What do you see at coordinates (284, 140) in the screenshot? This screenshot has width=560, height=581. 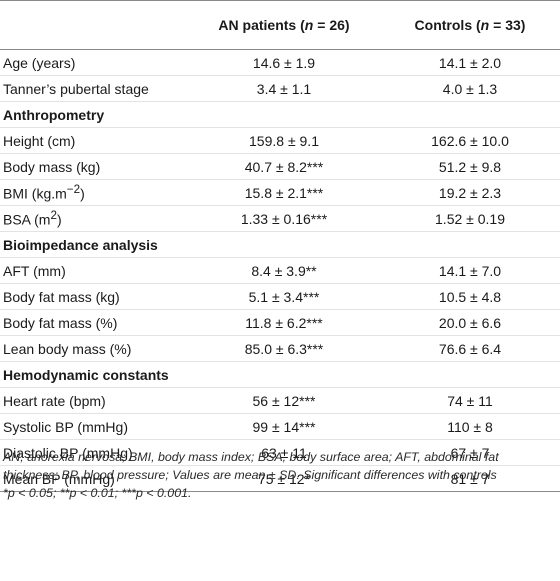 I see `row-an-value: 159.8 ± 9.1` at bounding box center [284, 140].